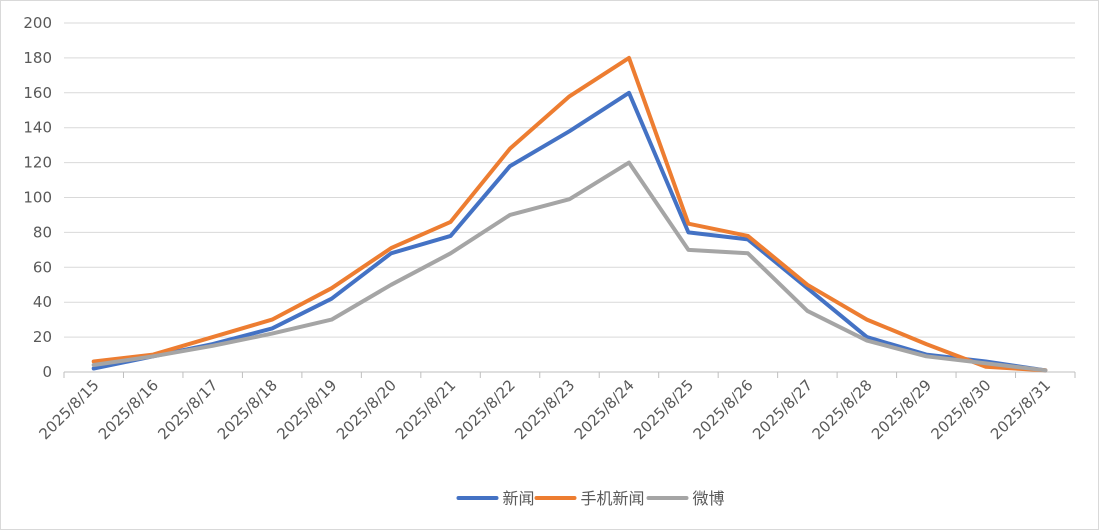 The height and width of the screenshot is (530, 1099). What do you see at coordinates (519, 498) in the screenshot?
I see `legend-label: 新闻` at bounding box center [519, 498].